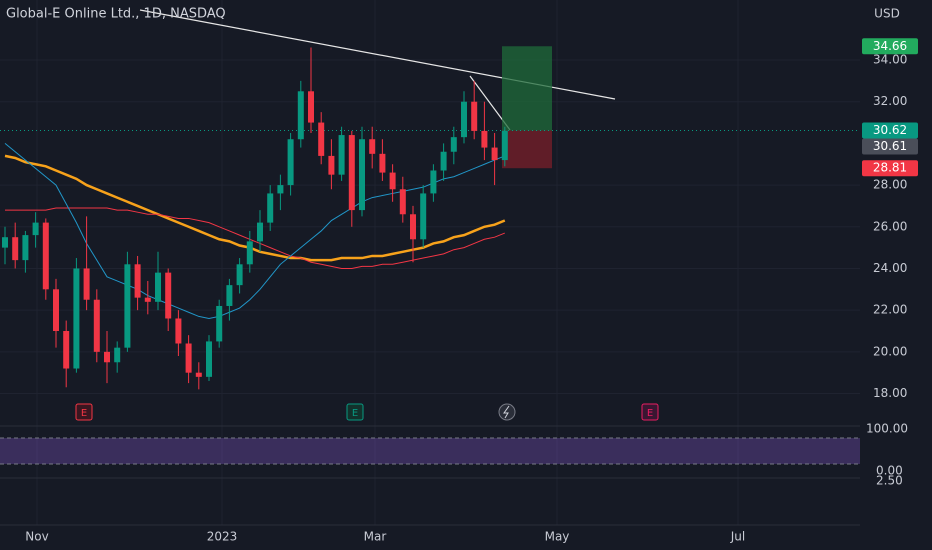  I want to click on y-tick-label: 26.00, so click(890, 226).